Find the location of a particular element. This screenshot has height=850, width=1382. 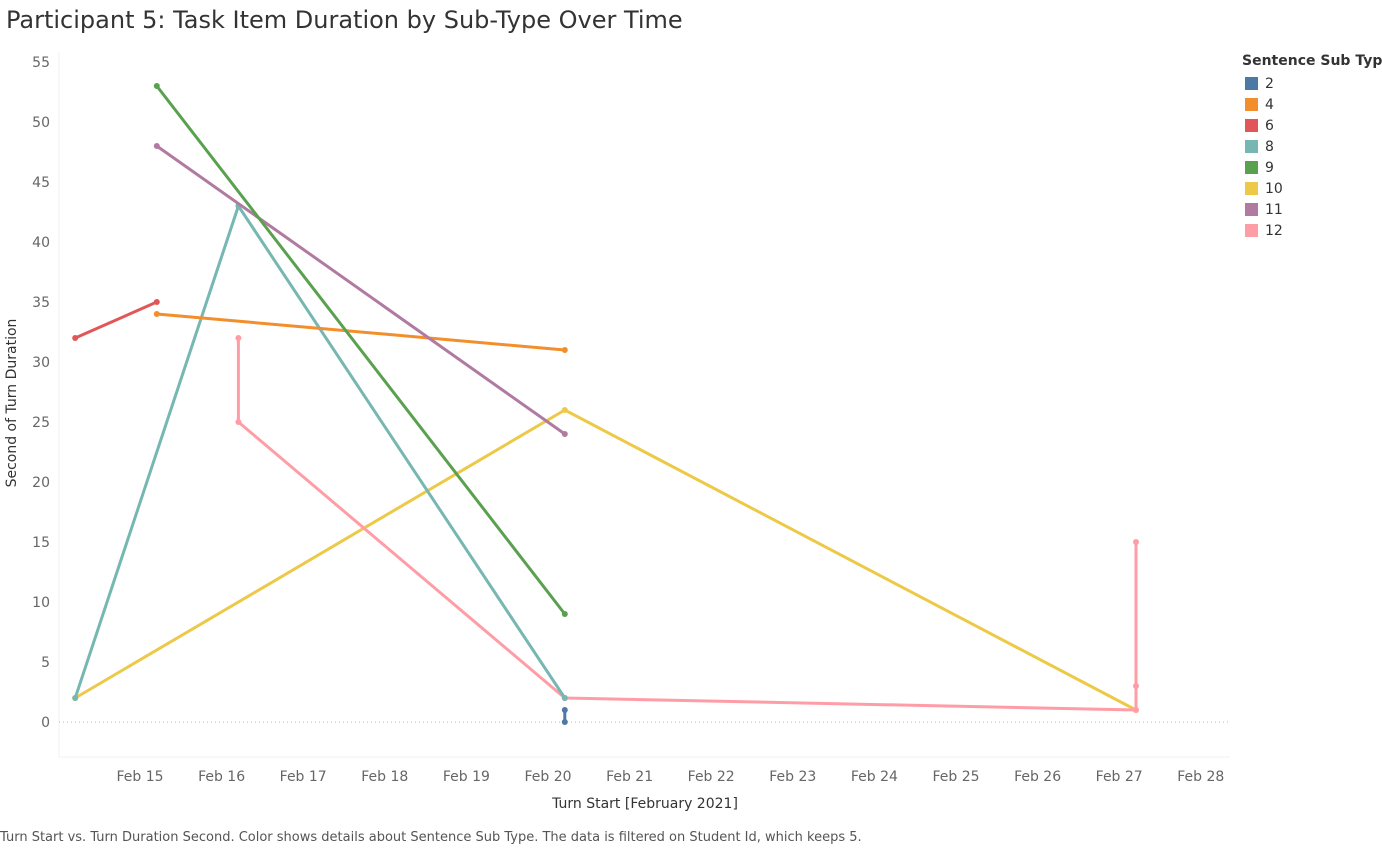

y-tick-label: 15 is located at coordinates (41, 543).